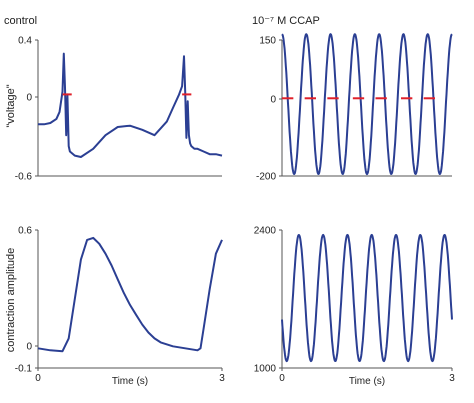 Image resolution: width=474 pixels, height=403 pixels. What do you see at coordinates (265, 369) in the screenshot?
I see `y-tick-label: 1000` at bounding box center [265, 369].